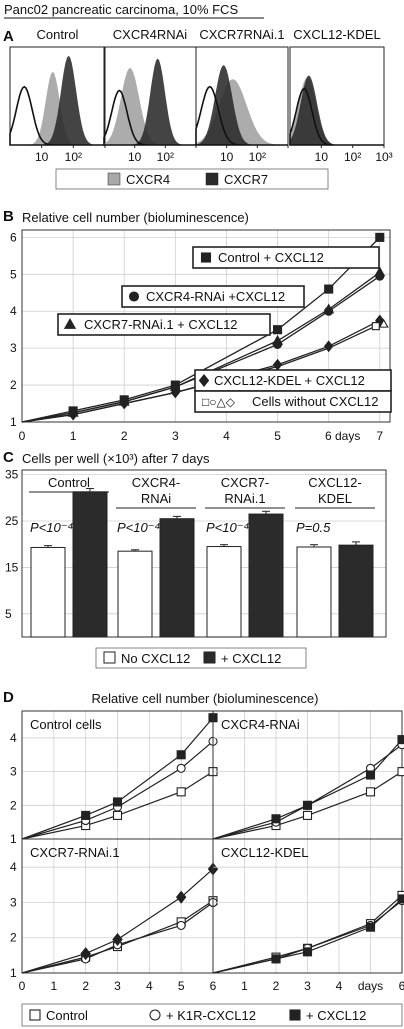 The image size is (404, 1029). Describe the element at coordinates (13, 738) in the screenshot. I see `y-tick-label: 4` at that location.